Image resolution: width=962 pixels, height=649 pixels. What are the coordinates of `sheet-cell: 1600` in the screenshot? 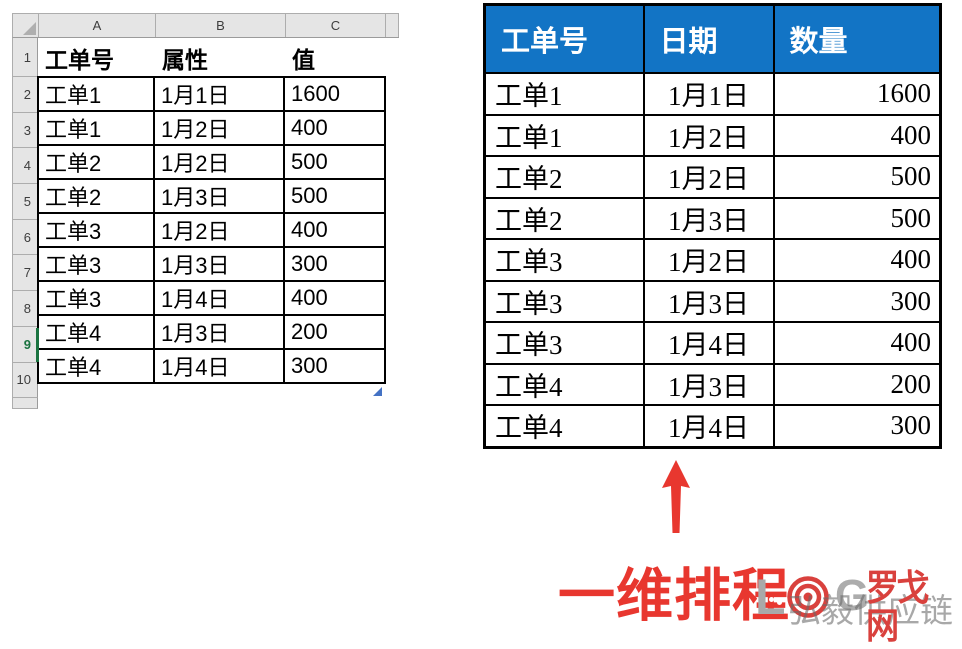 It's located at (334, 94).